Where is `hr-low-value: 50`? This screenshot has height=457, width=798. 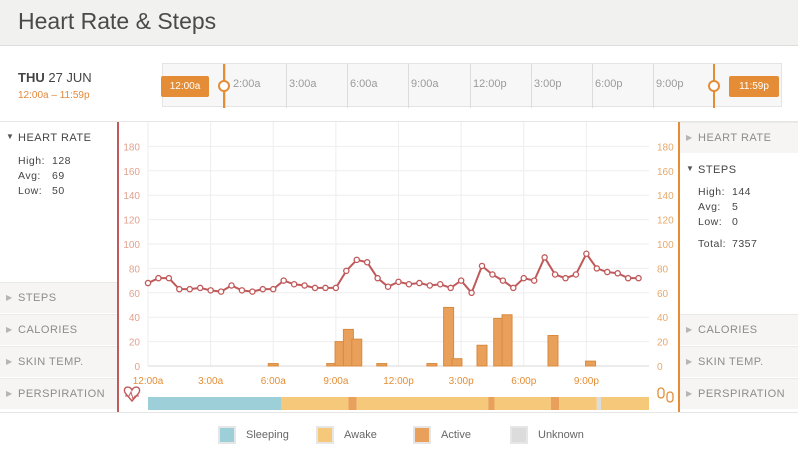
hr-low-value: 50 is located at coordinates (58, 191).